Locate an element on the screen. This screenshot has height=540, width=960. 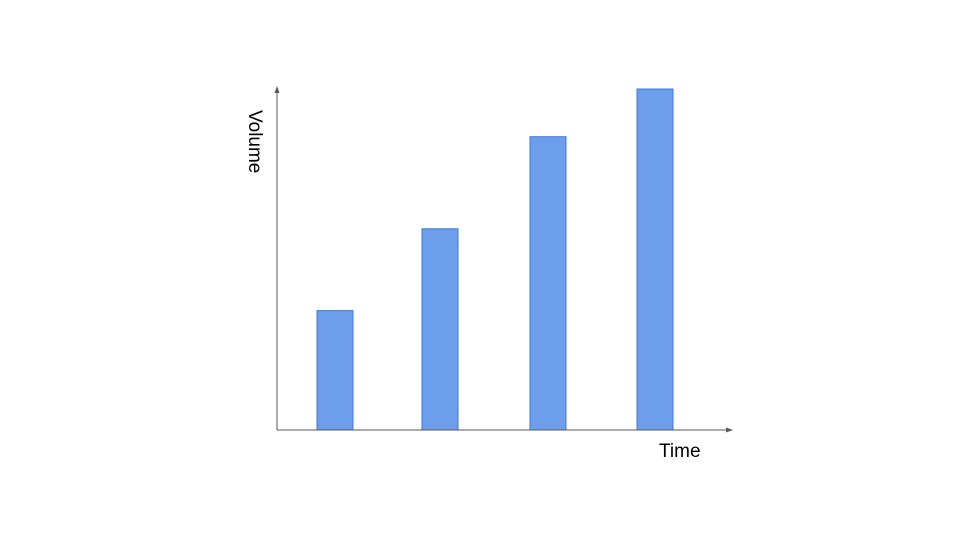
y-axis-label: Volume is located at coordinates (254, 141).